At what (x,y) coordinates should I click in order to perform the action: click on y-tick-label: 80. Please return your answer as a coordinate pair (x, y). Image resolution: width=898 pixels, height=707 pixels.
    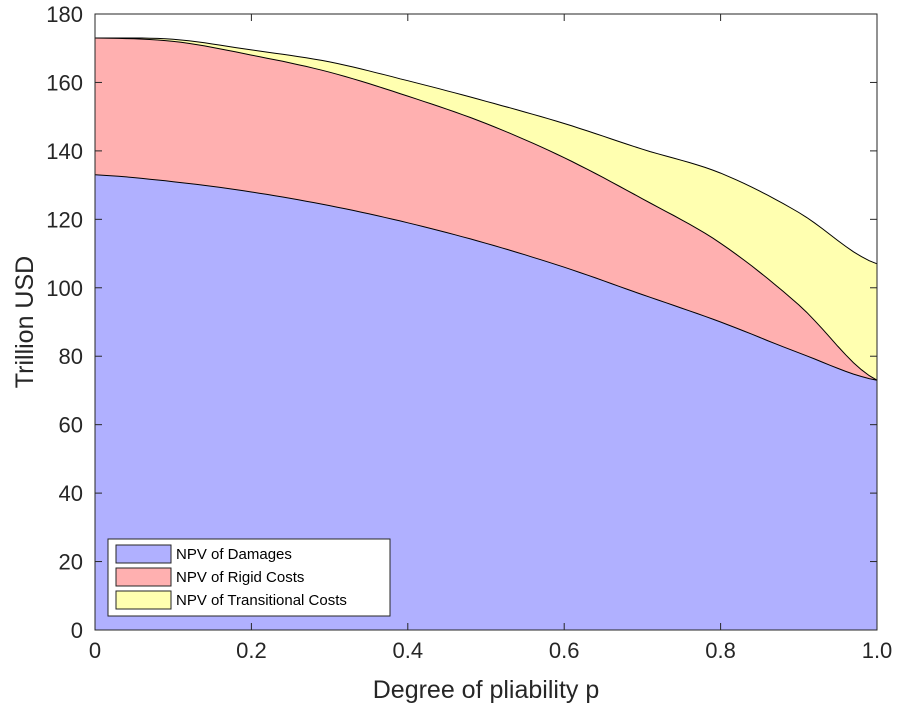
    Looking at the image, I should click on (71, 356).